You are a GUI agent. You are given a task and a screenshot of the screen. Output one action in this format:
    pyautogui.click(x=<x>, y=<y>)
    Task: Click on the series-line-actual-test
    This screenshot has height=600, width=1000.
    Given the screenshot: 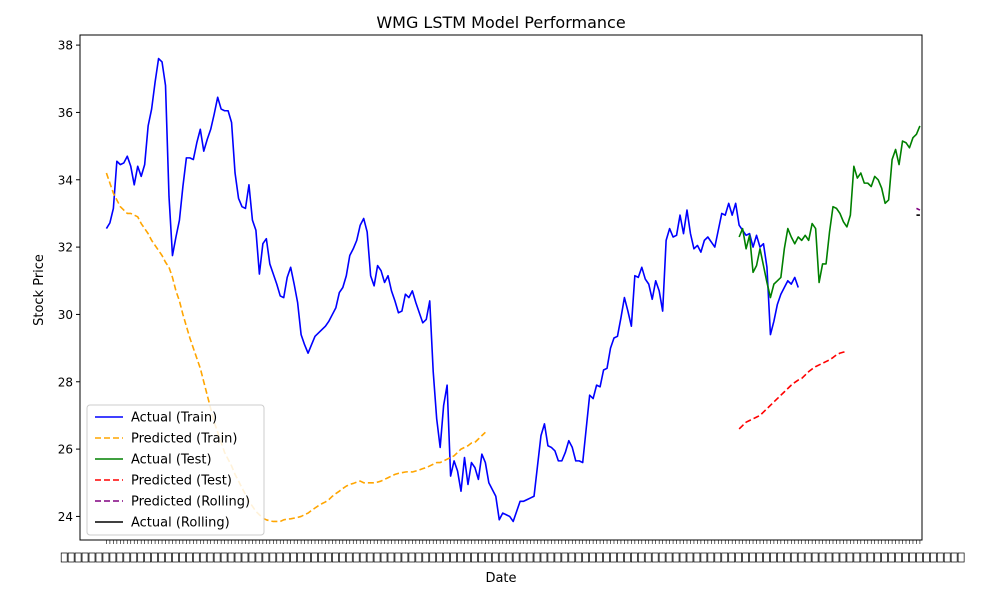 What is the action you would take?
    pyautogui.click(x=829, y=212)
    